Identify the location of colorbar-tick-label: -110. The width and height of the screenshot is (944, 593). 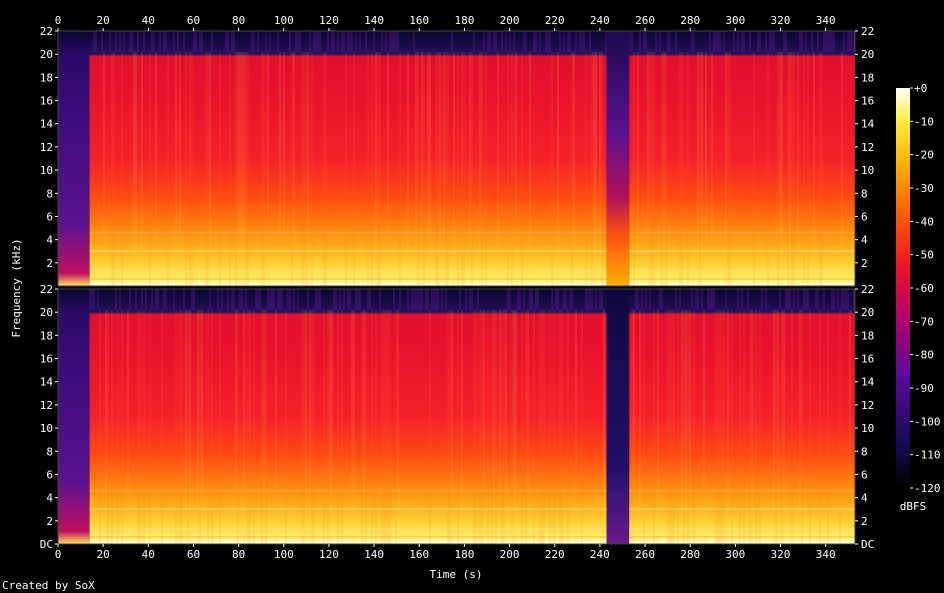
(927, 455).